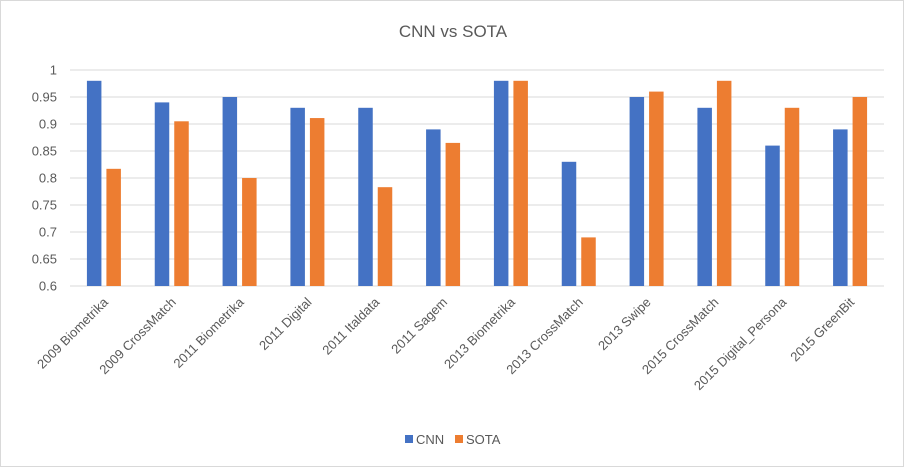 This screenshot has width=904, height=468. What do you see at coordinates (48, 232) in the screenshot?
I see `y-tick-label: 0.7` at bounding box center [48, 232].